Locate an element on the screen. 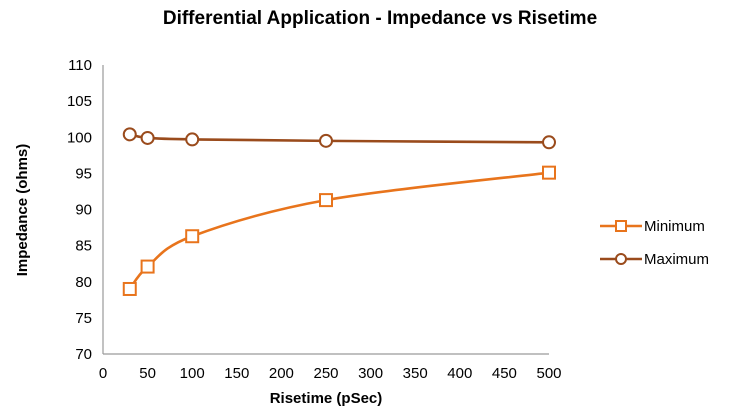 Image resolution: width=749 pixels, height=418 pixels. x-tick-label: 500 is located at coordinates (548, 373).